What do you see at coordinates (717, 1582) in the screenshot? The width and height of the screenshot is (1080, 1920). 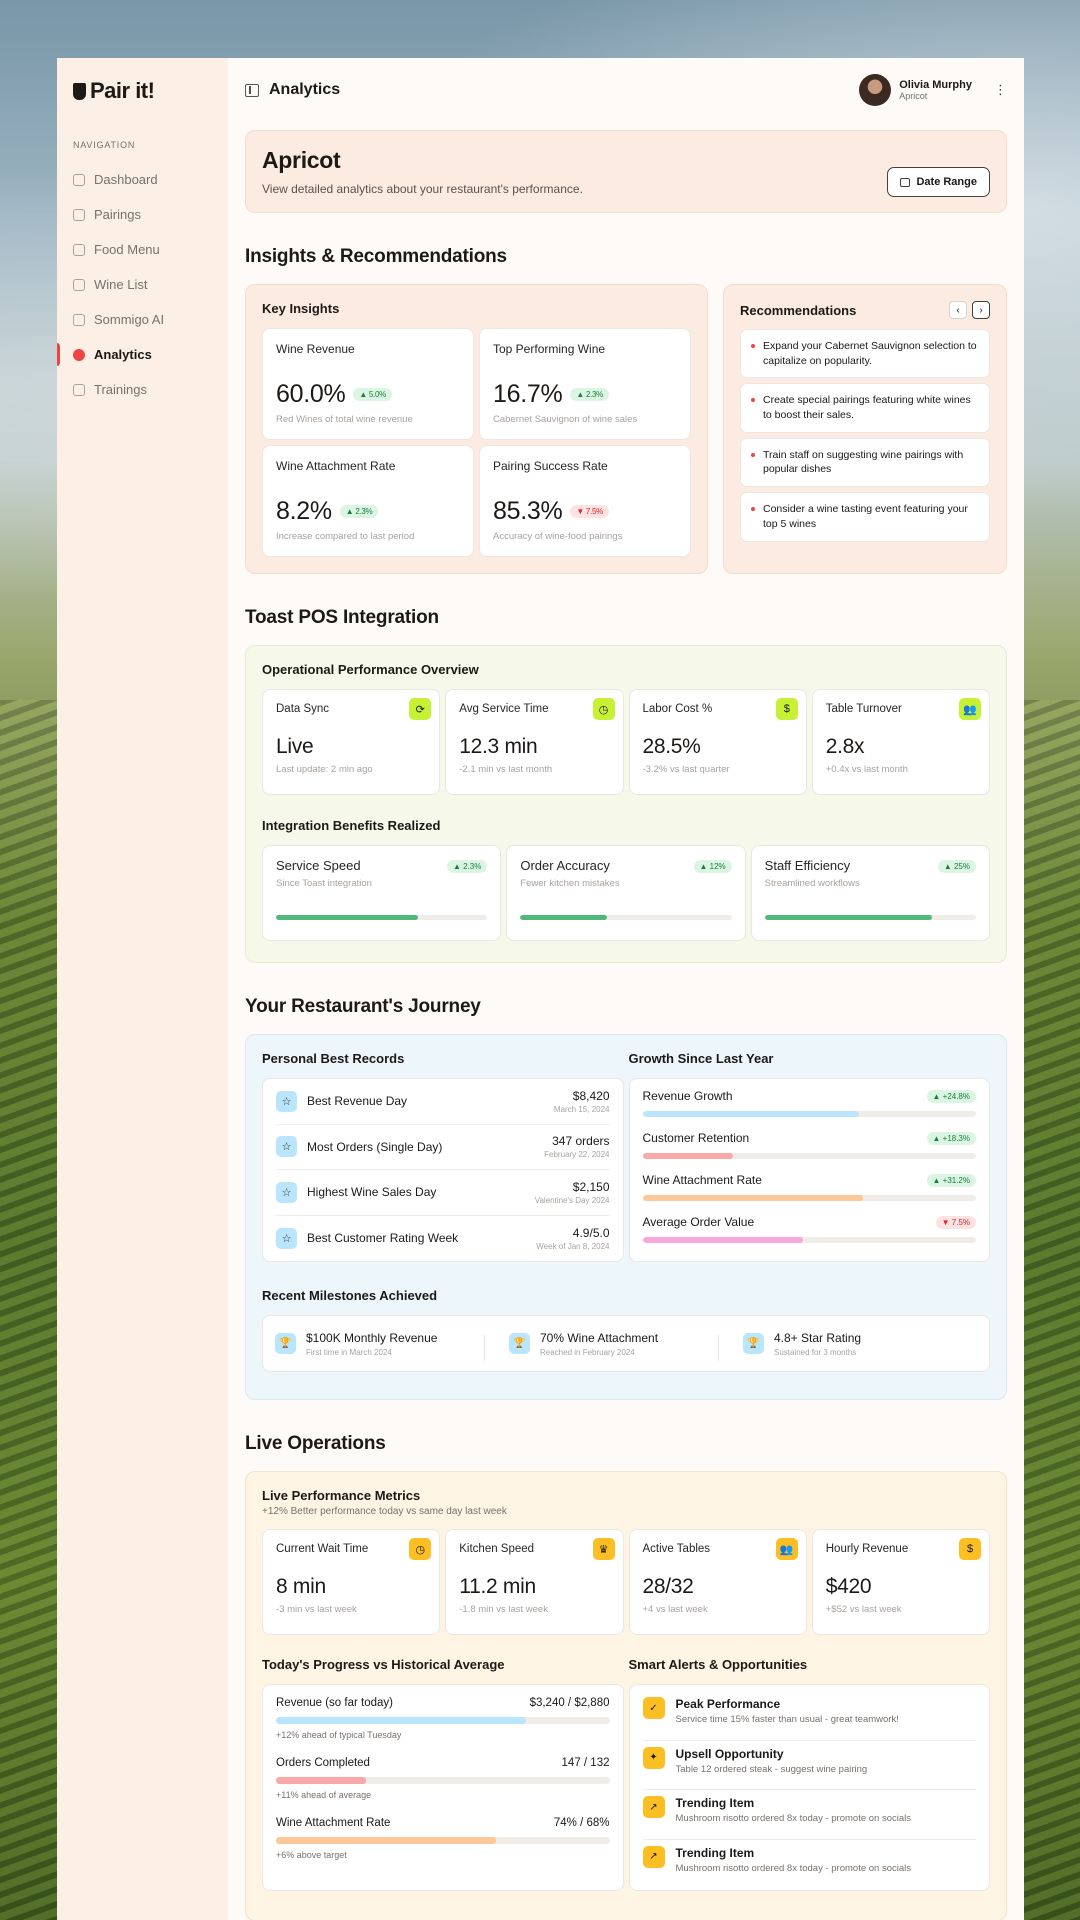 I see `metric-card: Active Tables 👥 28/32 +4 vs last week` at bounding box center [717, 1582].